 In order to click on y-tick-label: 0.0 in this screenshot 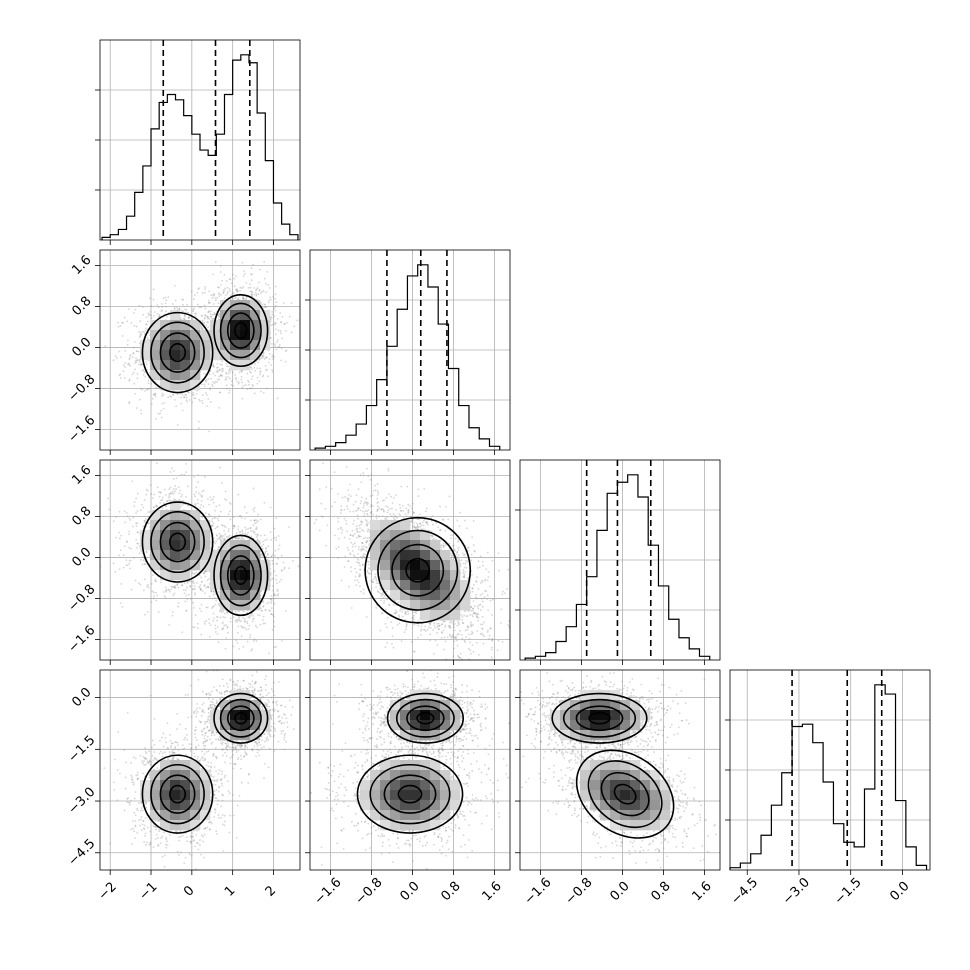, I will do `click(81, 347)`.